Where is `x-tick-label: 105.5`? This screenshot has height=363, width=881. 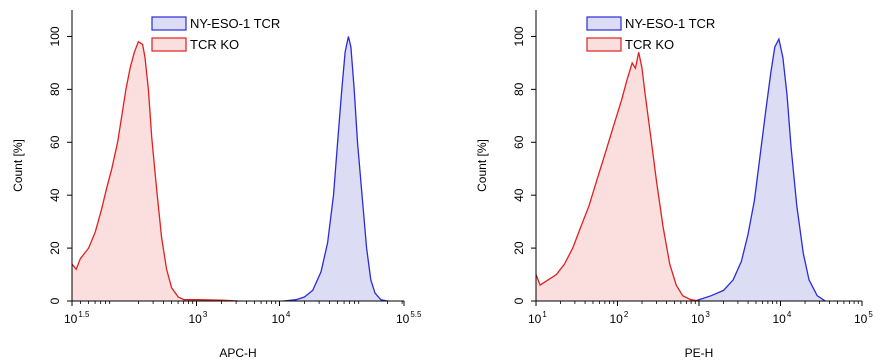
x-tick-label: 105.5 is located at coordinates (409, 318).